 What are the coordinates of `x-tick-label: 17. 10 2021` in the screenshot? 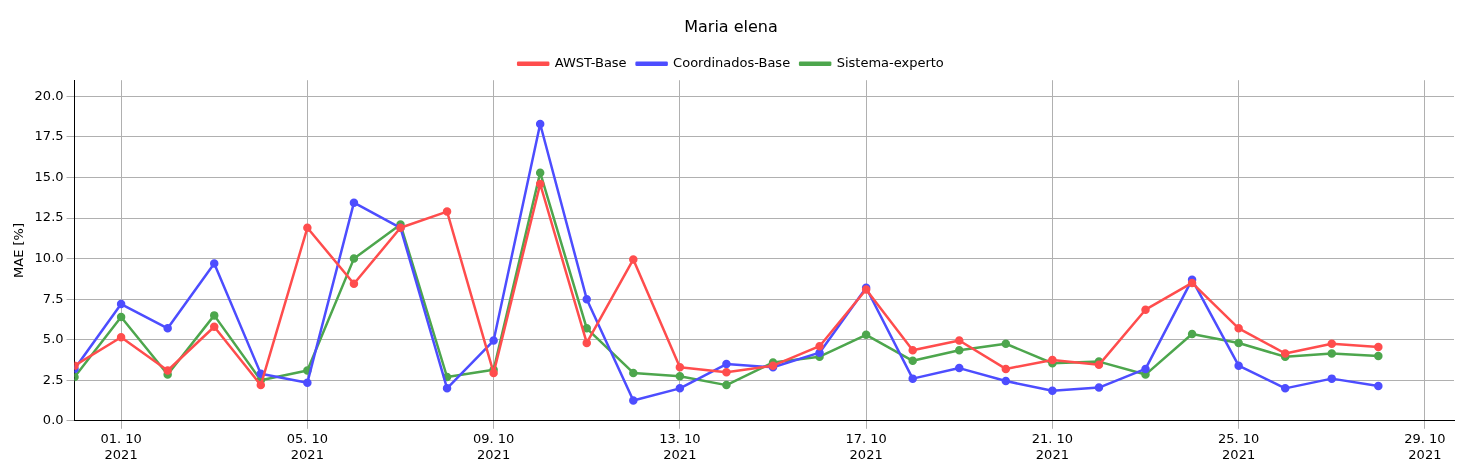 It's located at (866, 446).